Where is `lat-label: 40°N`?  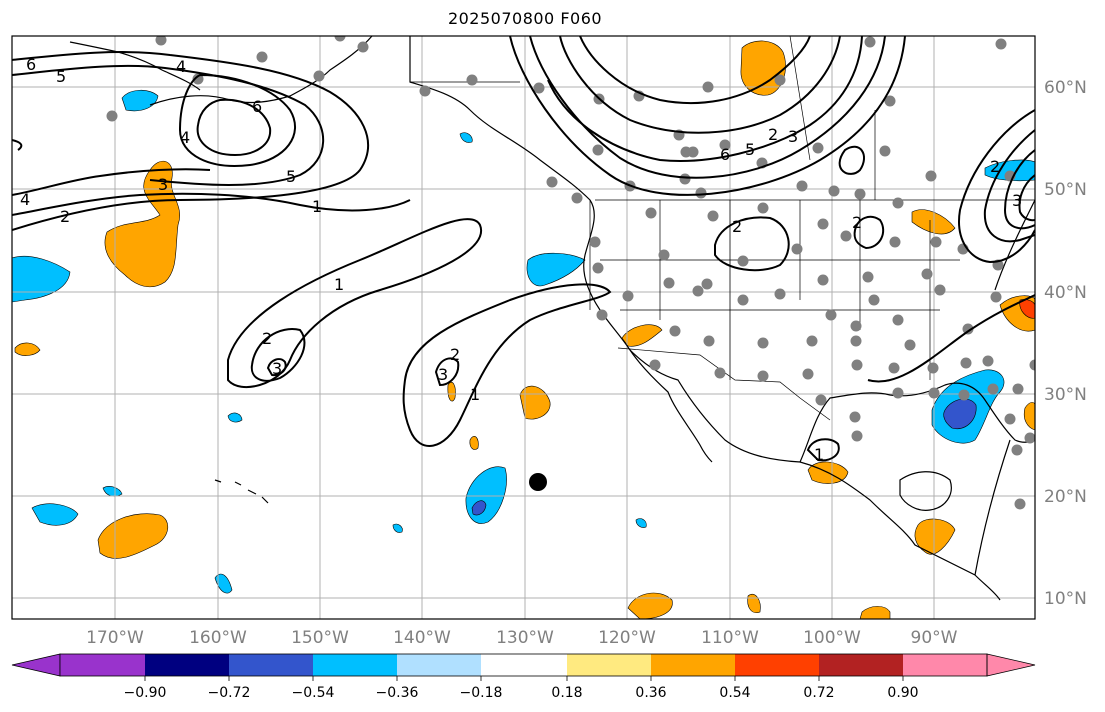 lat-label: 40°N is located at coordinates (1065, 293).